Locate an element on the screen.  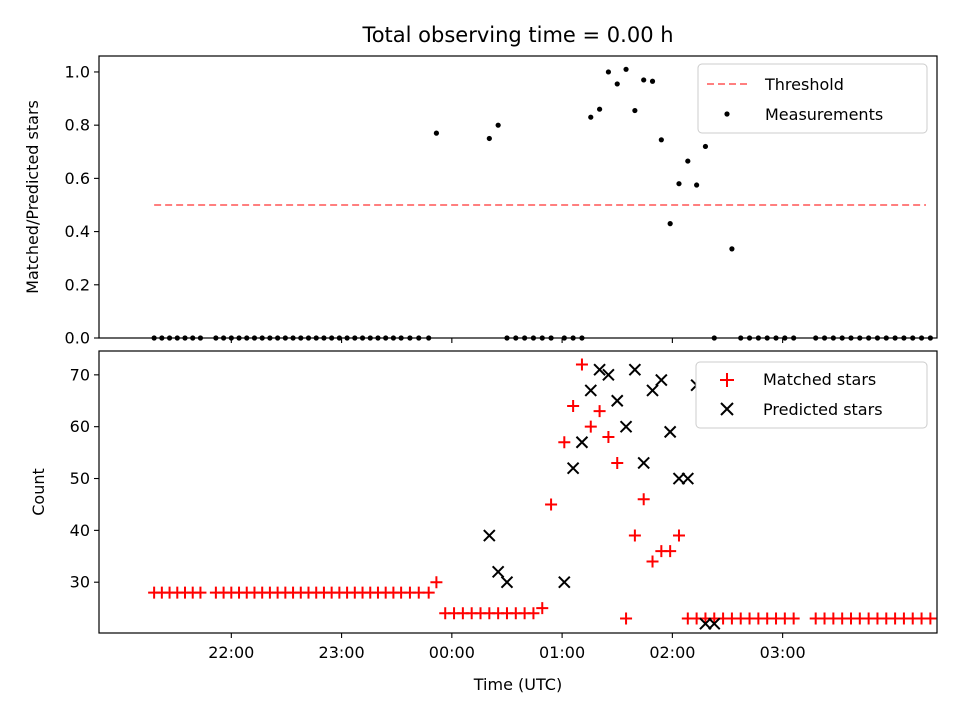
legend-measurements-swatch is located at coordinates (727, 114).